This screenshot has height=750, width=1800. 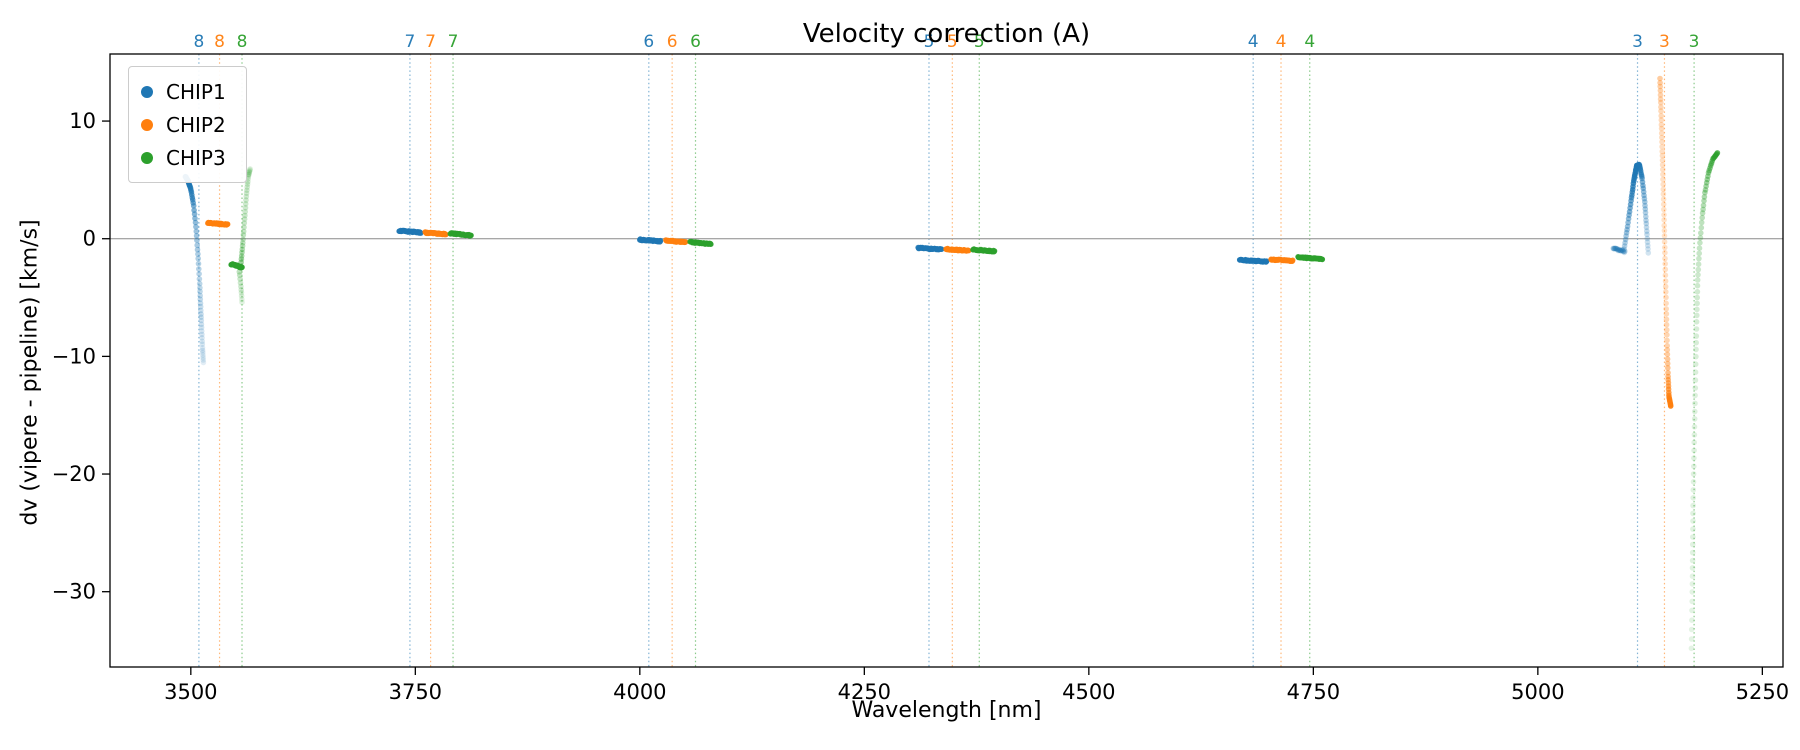 What do you see at coordinates (1762, 692) in the screenshot?
I see `x-tick-label: 5250` at bounding box center [1762, 692].